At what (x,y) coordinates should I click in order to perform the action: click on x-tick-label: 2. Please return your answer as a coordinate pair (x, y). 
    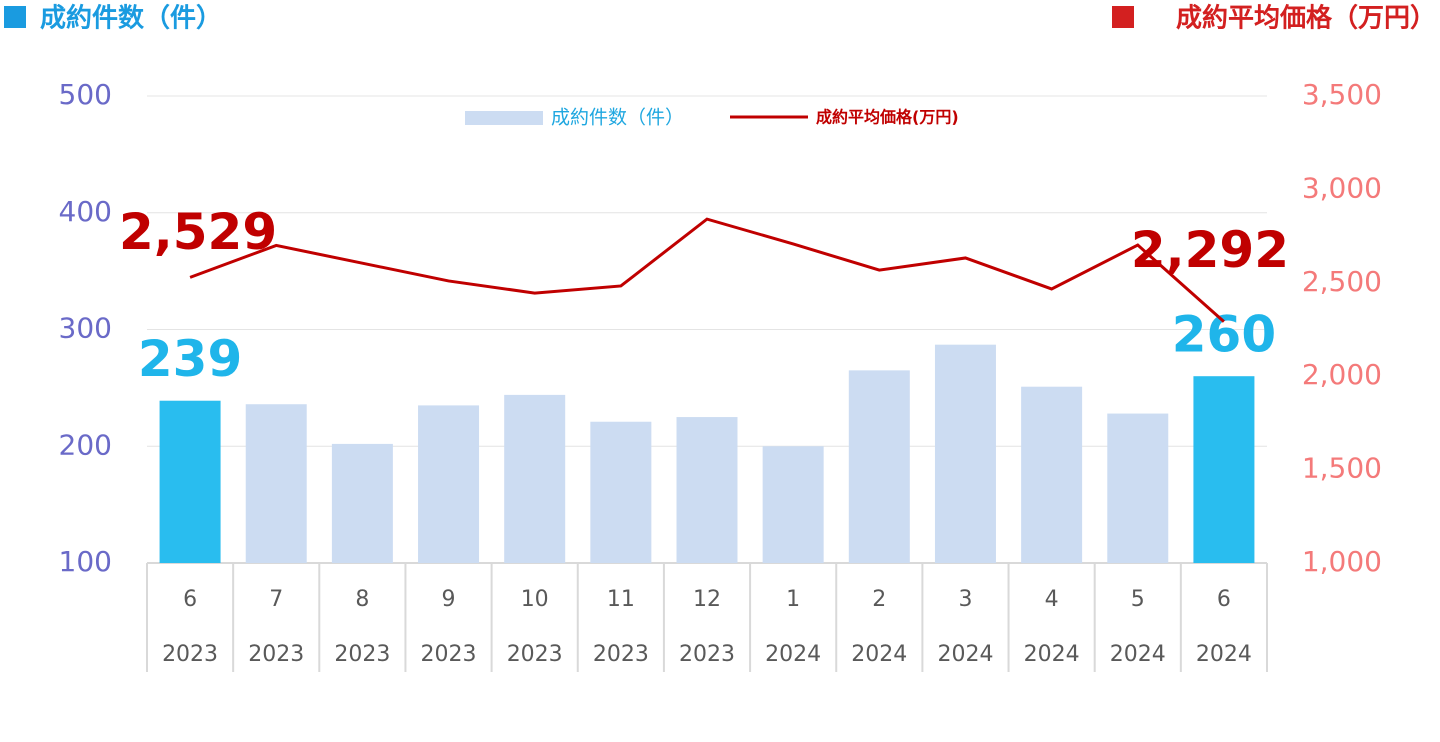
    Looking at the image, I should click on (879, 599).